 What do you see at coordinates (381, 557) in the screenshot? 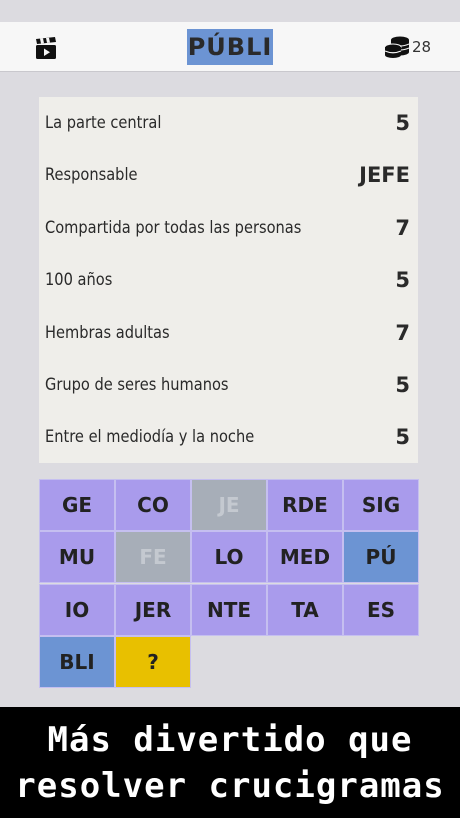
I see `syllable-tile: PÚ` at bounding box center [381, 557].